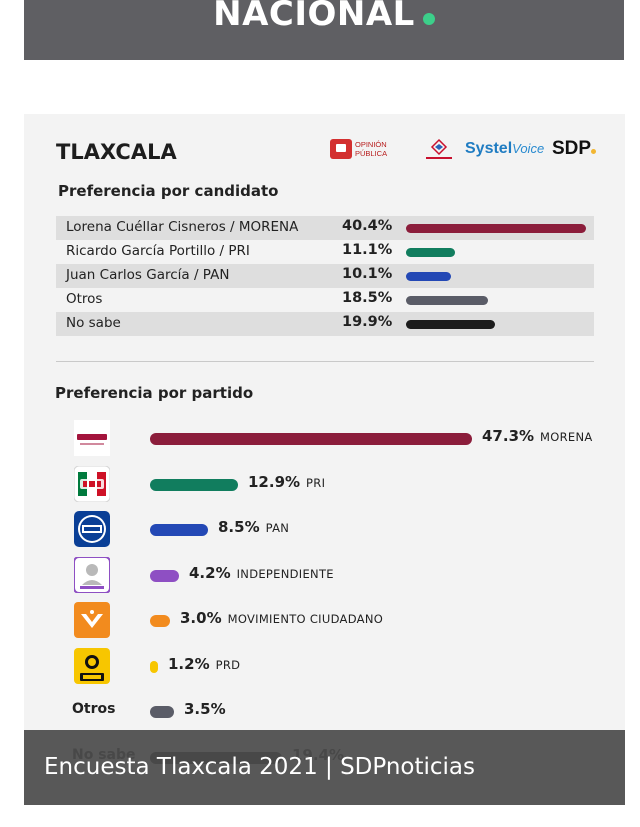  I want to click on party-value: 8.5% PAN, so click(253, 527).